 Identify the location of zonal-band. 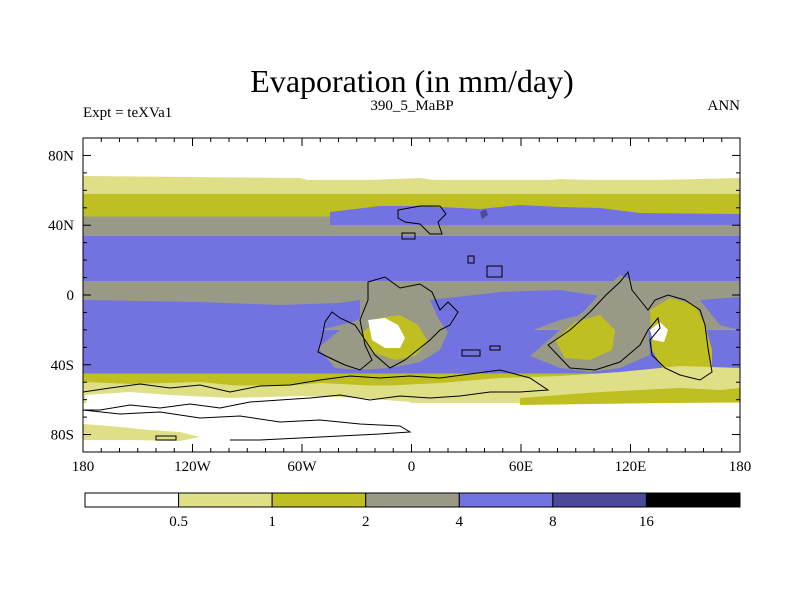
(411, 258).